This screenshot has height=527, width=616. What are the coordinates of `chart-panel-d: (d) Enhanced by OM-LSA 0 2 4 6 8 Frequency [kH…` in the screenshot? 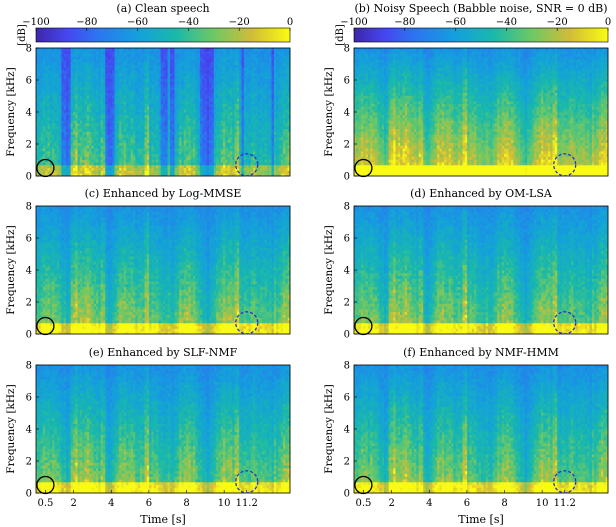 It's located at (466, 264).